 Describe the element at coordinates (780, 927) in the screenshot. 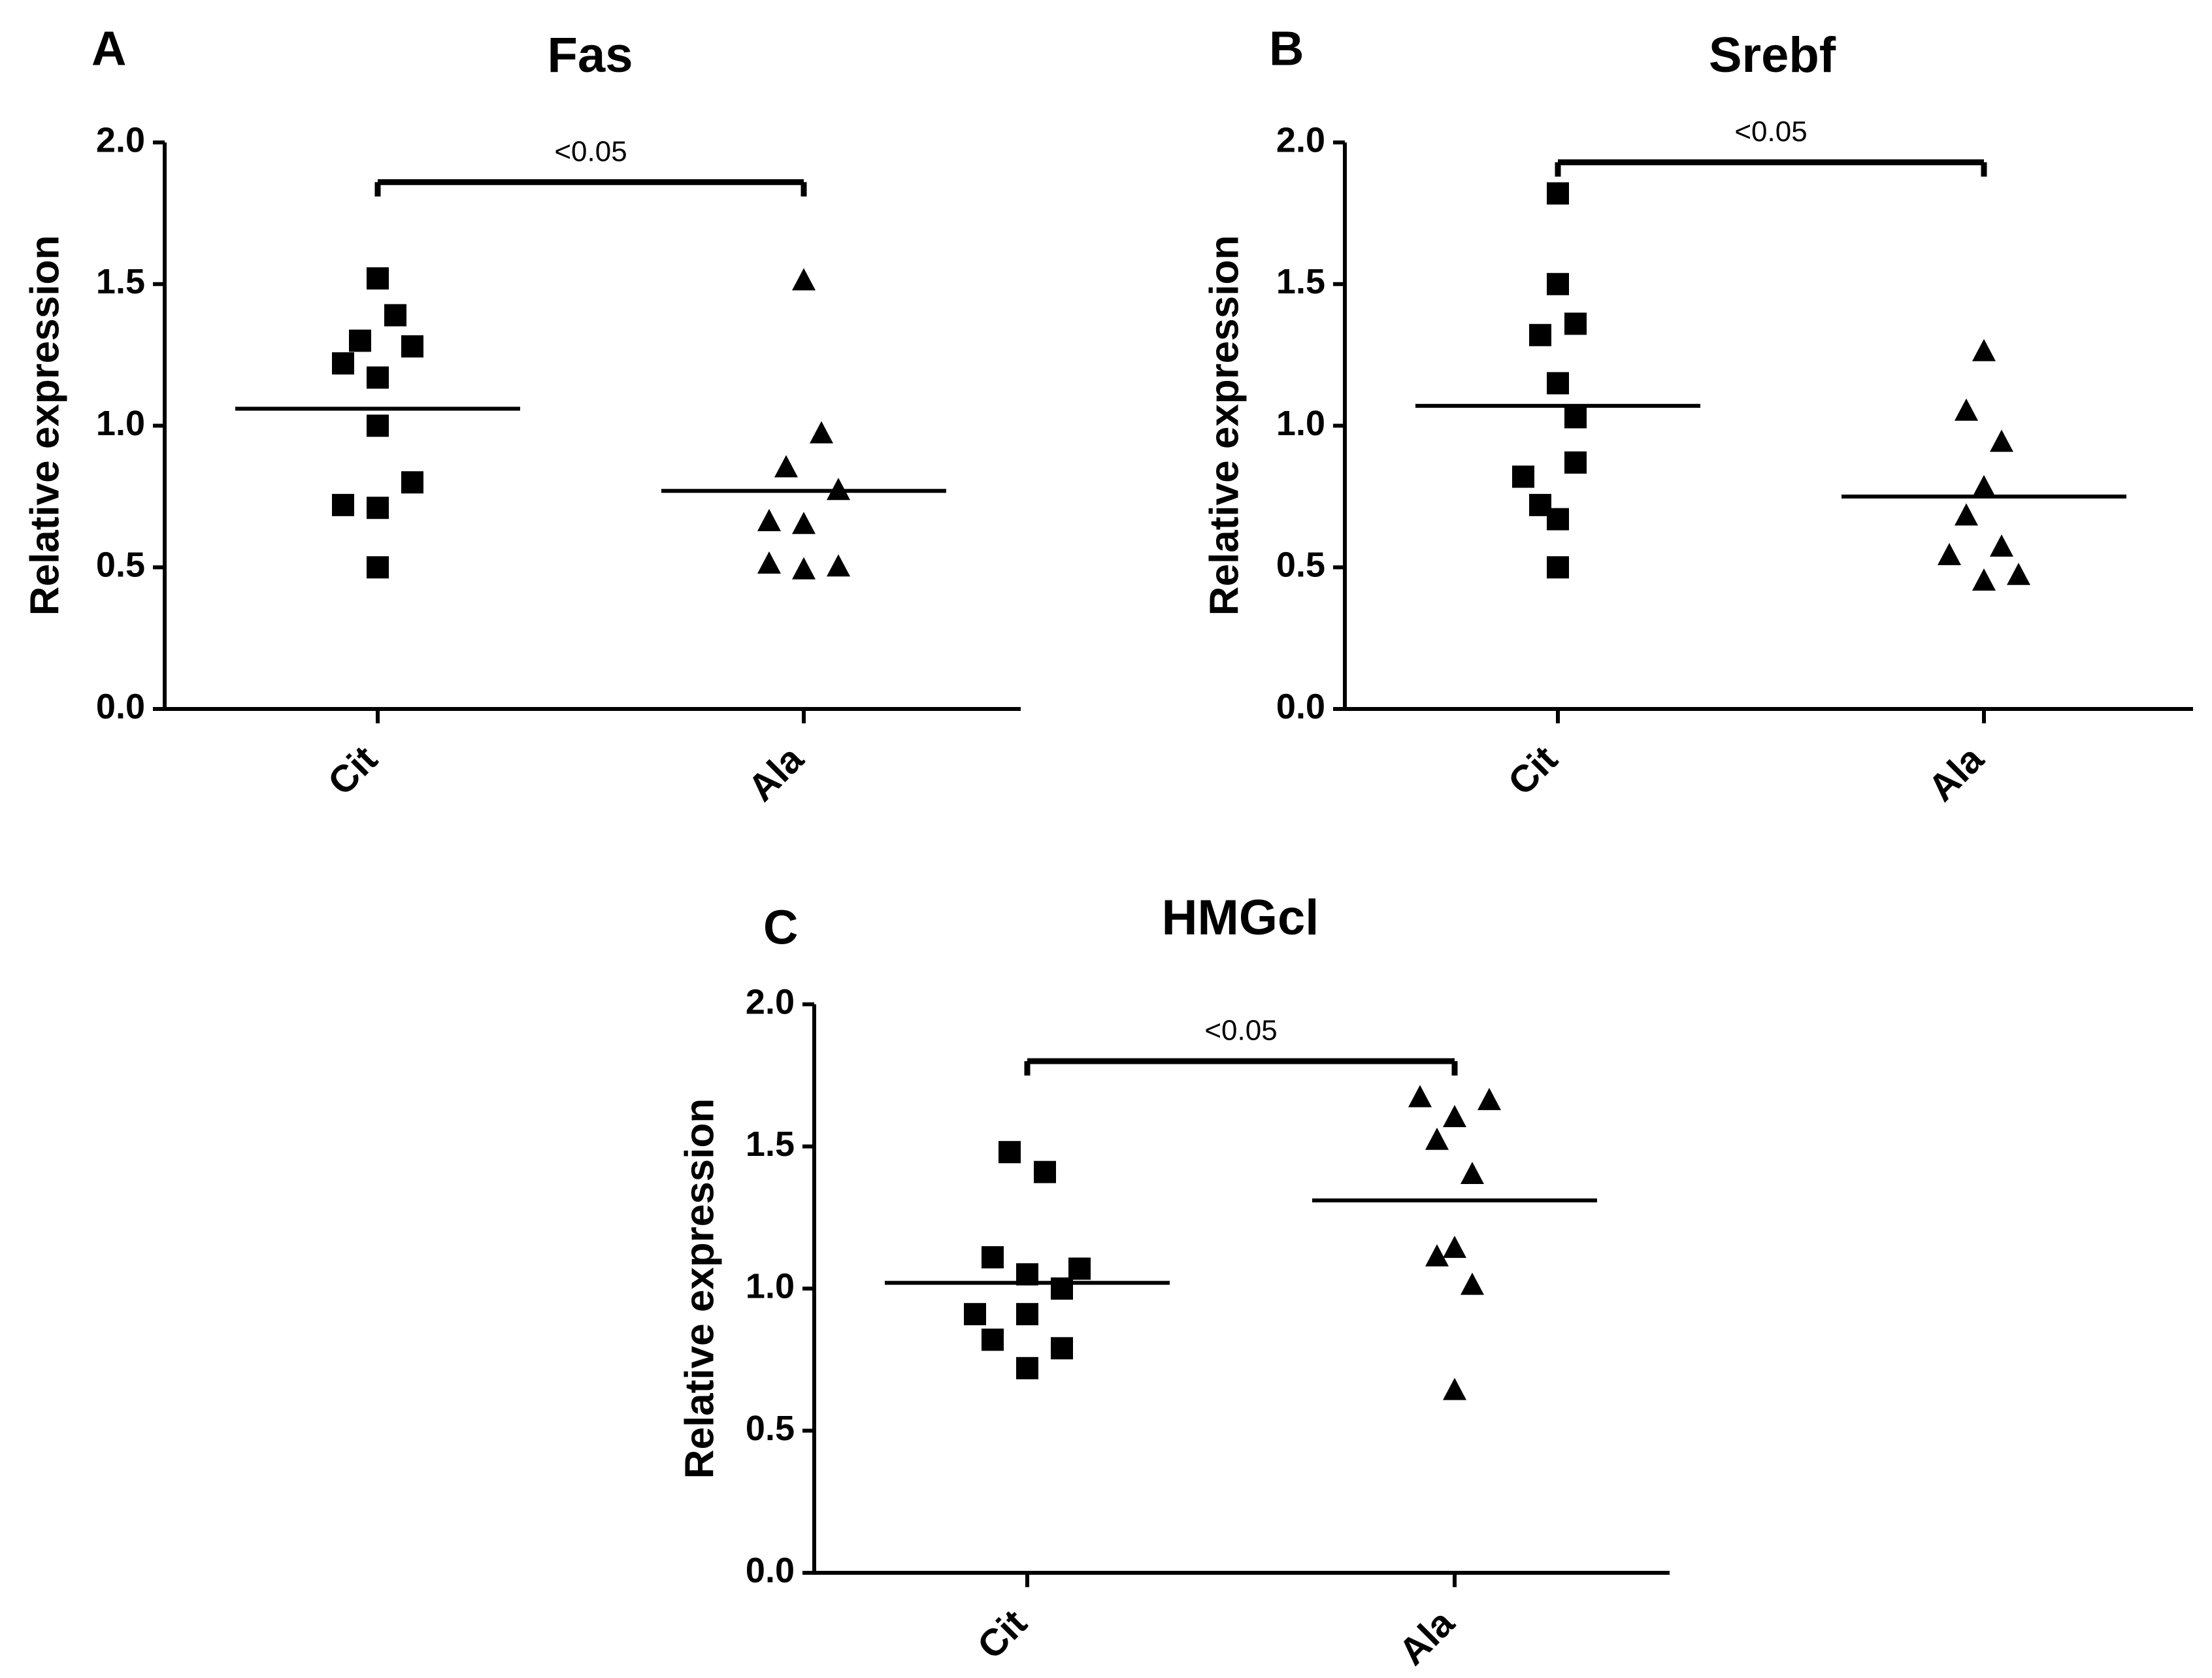

I see `panel-letter: C` at that location.